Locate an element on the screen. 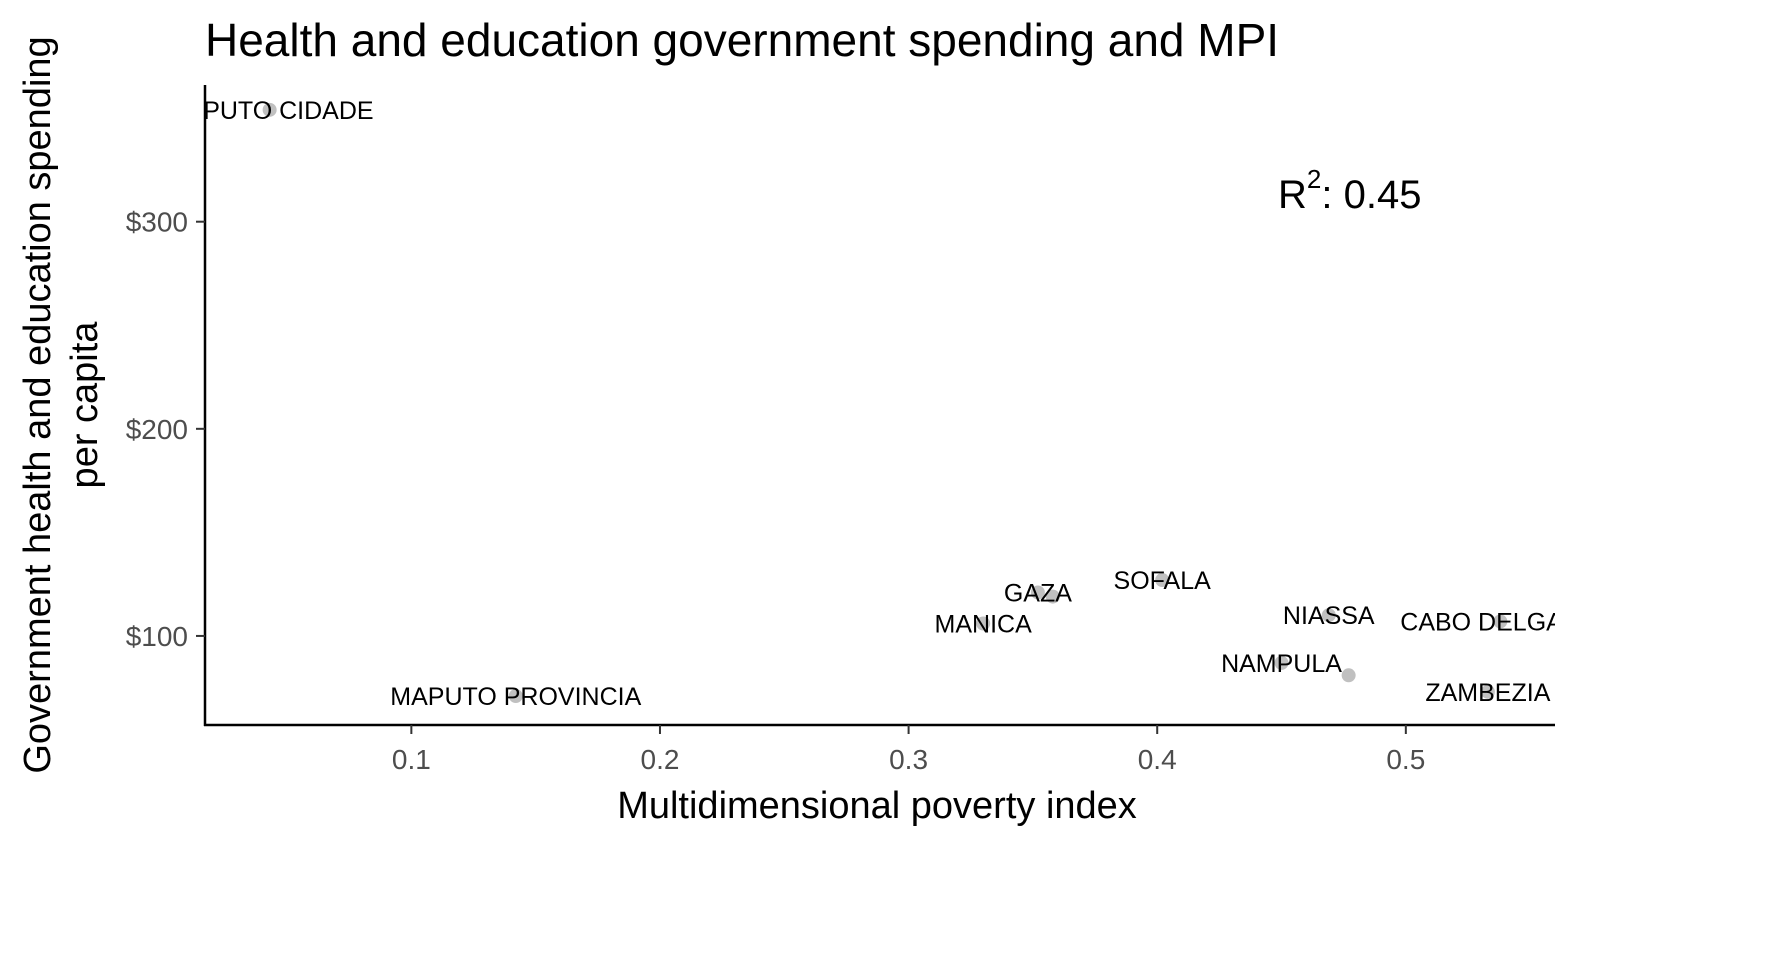  x-tick-label: 0.4 is located at coordinates (1157, 759).